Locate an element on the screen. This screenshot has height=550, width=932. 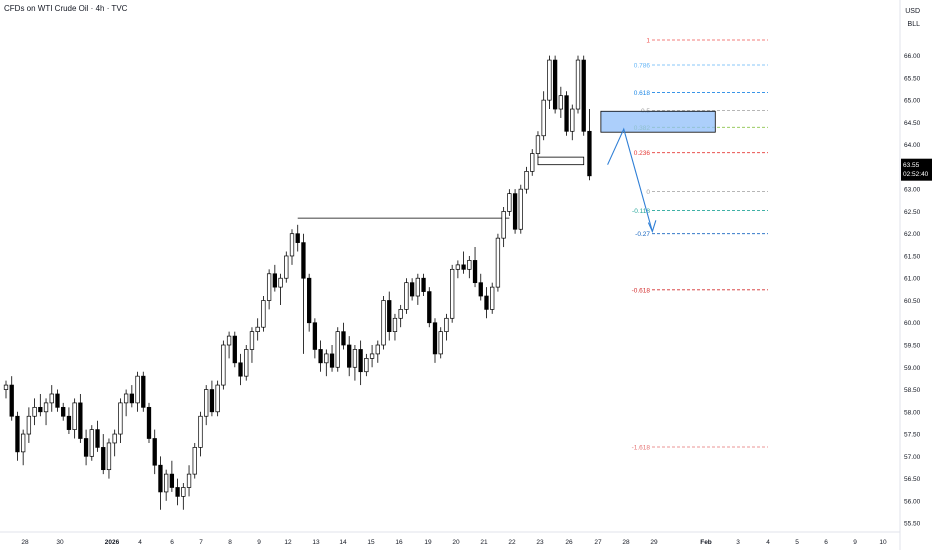
y-tick-label: 60.50 is located at coordinates (912, 301).